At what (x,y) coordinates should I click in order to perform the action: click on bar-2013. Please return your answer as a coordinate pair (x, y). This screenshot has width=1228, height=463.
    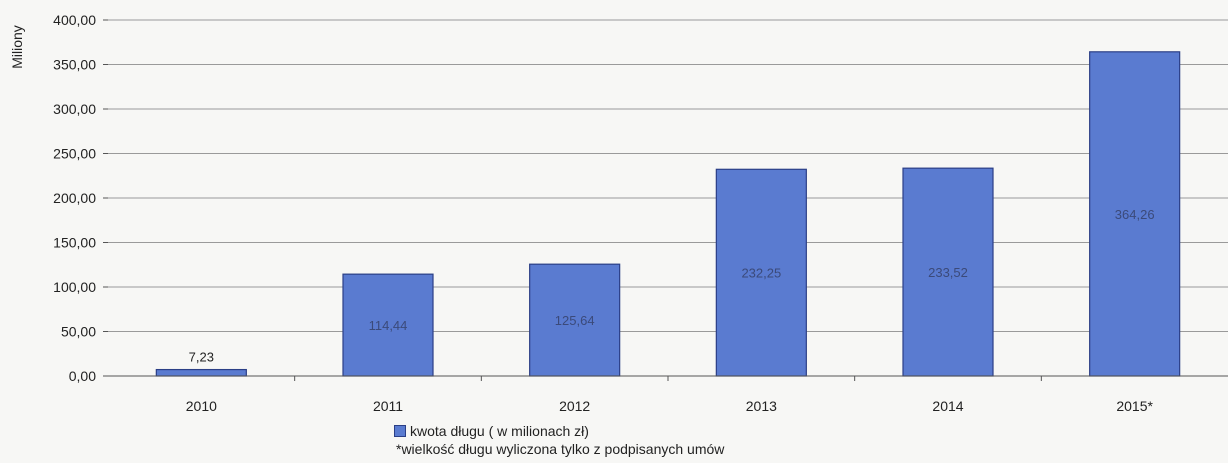
    Looking at the image, I should click on (761, 272).